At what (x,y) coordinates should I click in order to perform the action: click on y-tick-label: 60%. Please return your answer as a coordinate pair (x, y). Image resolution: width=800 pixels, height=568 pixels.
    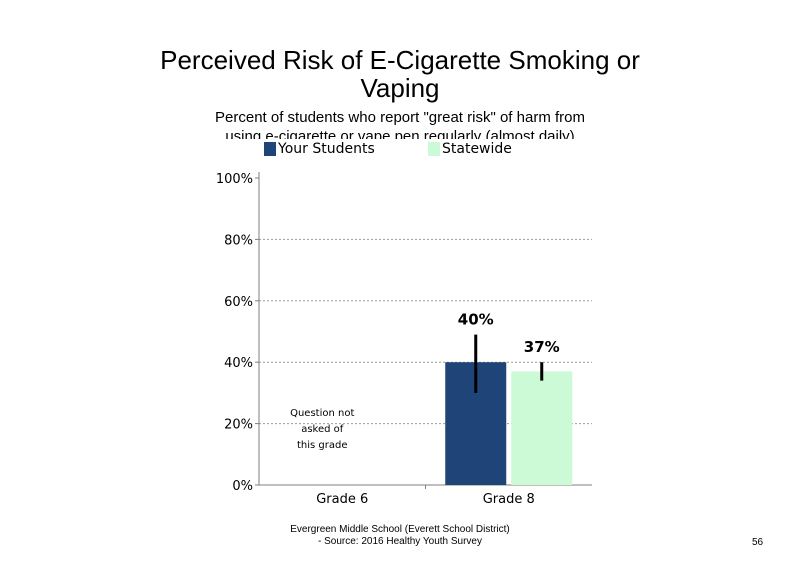
    Looking at the image, I should click on (238, 302).